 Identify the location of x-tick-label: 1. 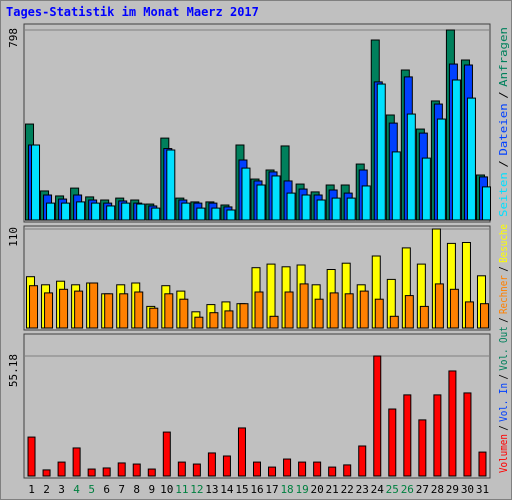
(31, 489).